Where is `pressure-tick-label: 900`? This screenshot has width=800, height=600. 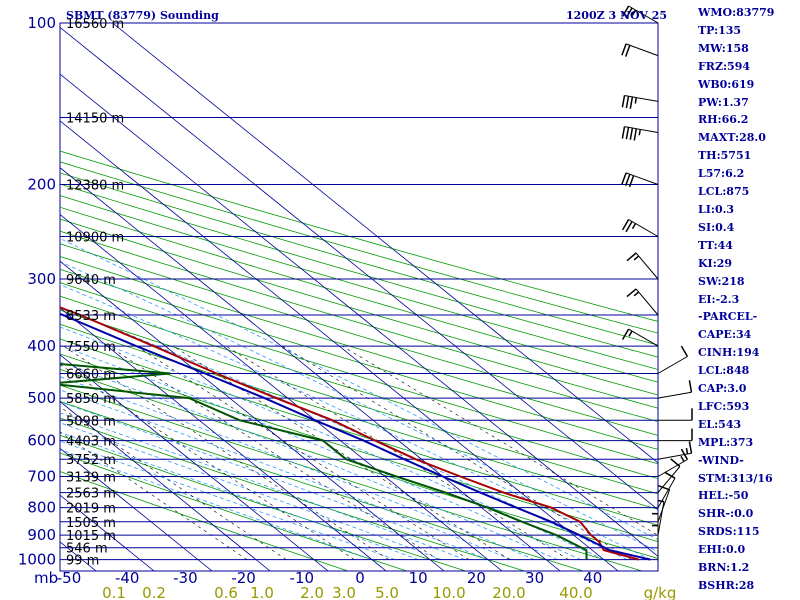 pressure-tick-label: 900 is located at coordinates (41, 535).